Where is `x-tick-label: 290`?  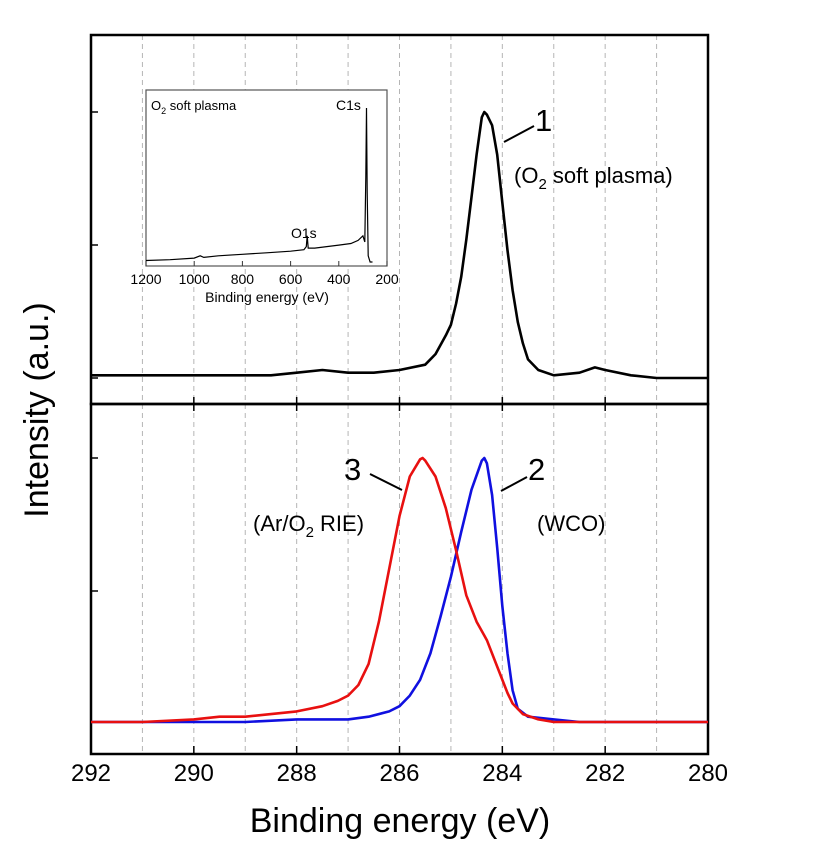
x-tick-label: 290 is located at coordinates (194, 773).